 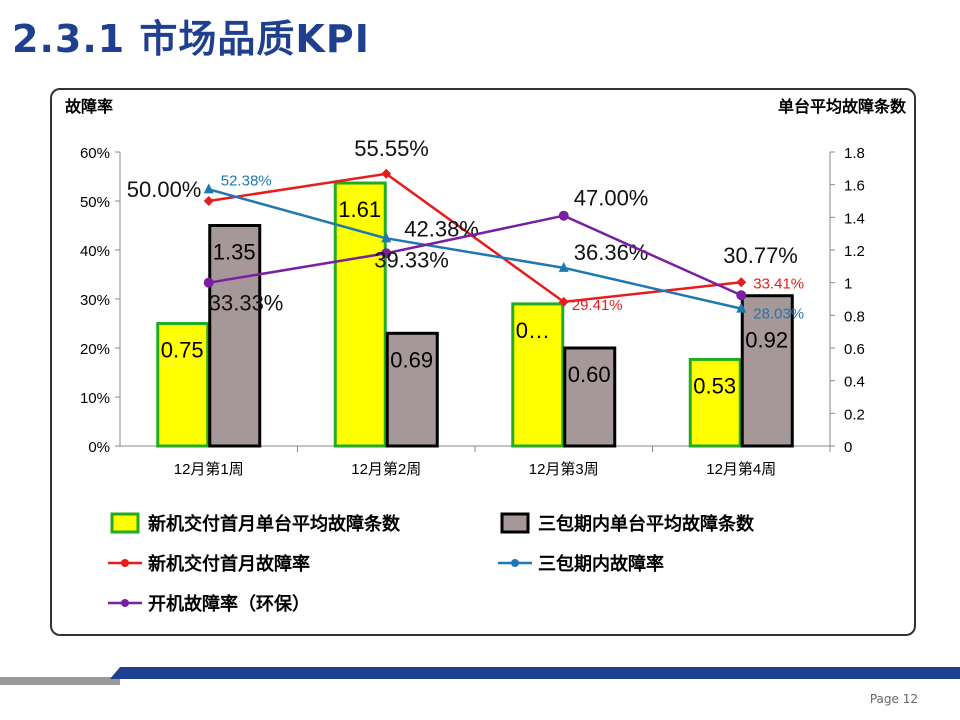 I want to click on line-data-label: 39.33%, so click(x=411, y=259).